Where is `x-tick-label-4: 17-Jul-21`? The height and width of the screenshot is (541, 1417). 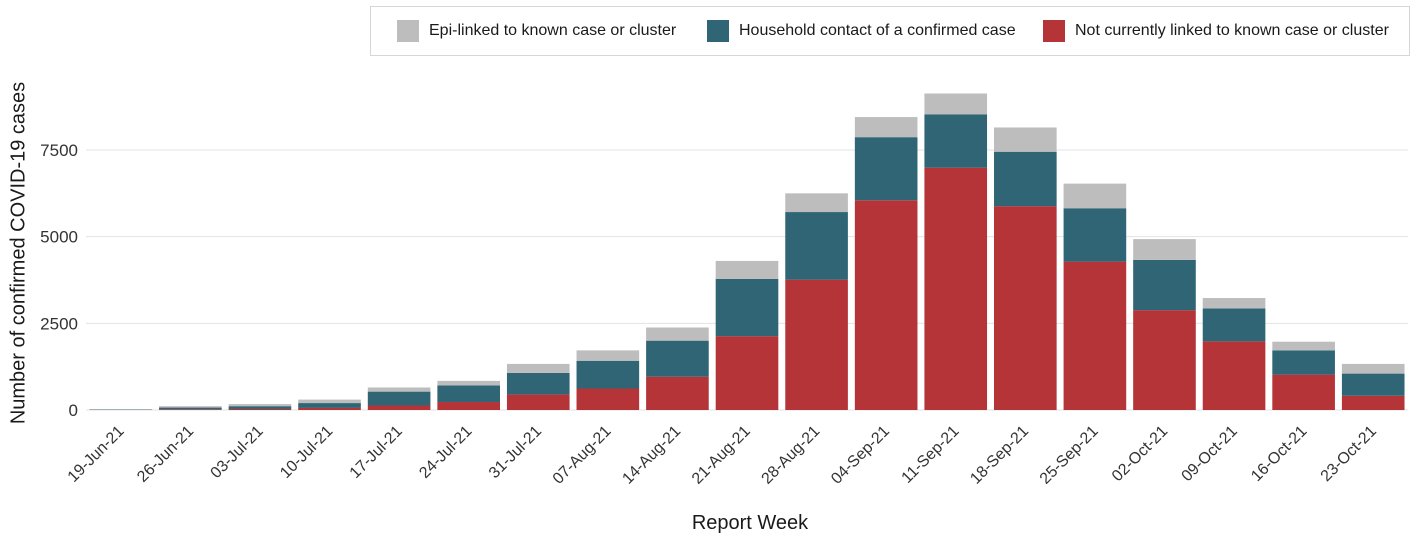 x-tick-label-4: 17-Jul-21 is located at coordinates (376, 452).